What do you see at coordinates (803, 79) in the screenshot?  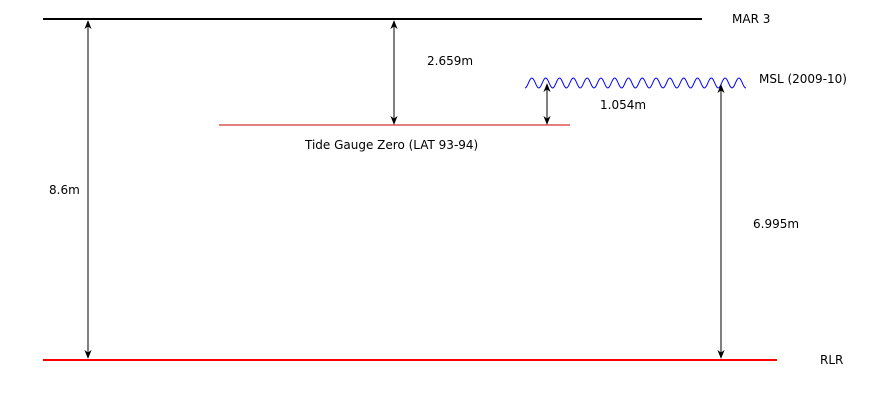 I see `msl-label: MSL (2009-10)` at bounding box center [803, 79].